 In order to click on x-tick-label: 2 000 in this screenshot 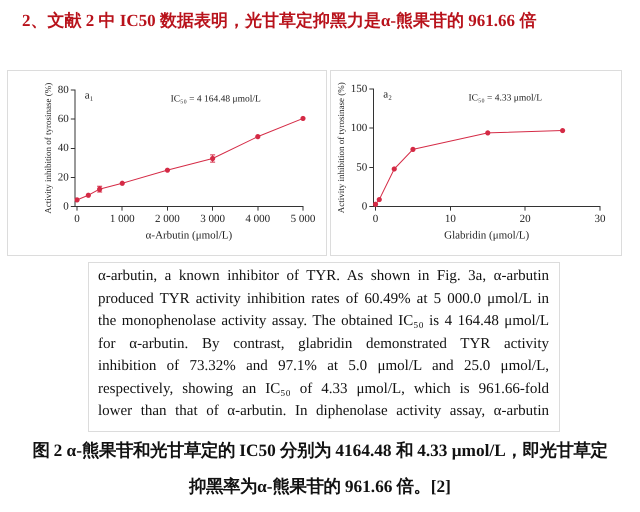, I will do `click(167, 219)`.